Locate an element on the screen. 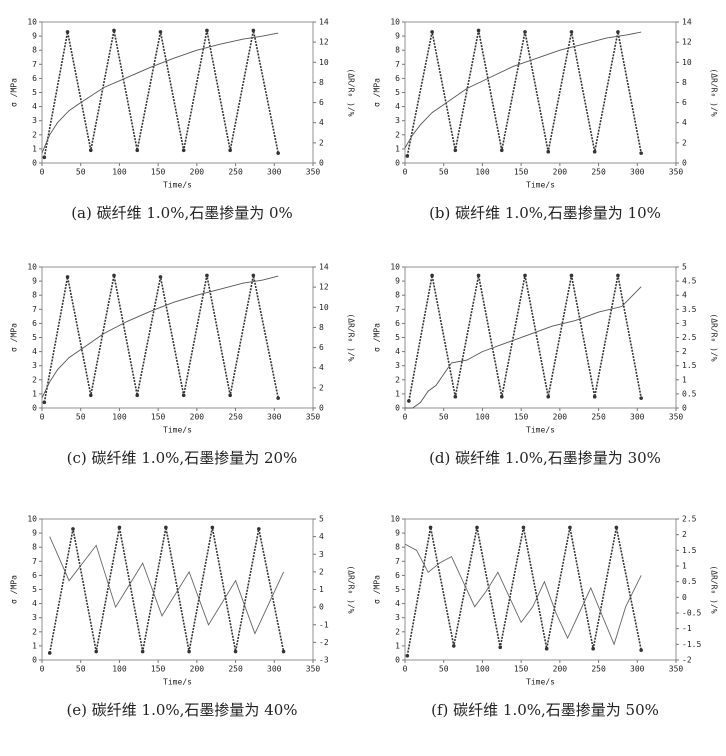 The image size is (726, 756). y2-tick-label: 4.5 is located at coordinates (689, 281).